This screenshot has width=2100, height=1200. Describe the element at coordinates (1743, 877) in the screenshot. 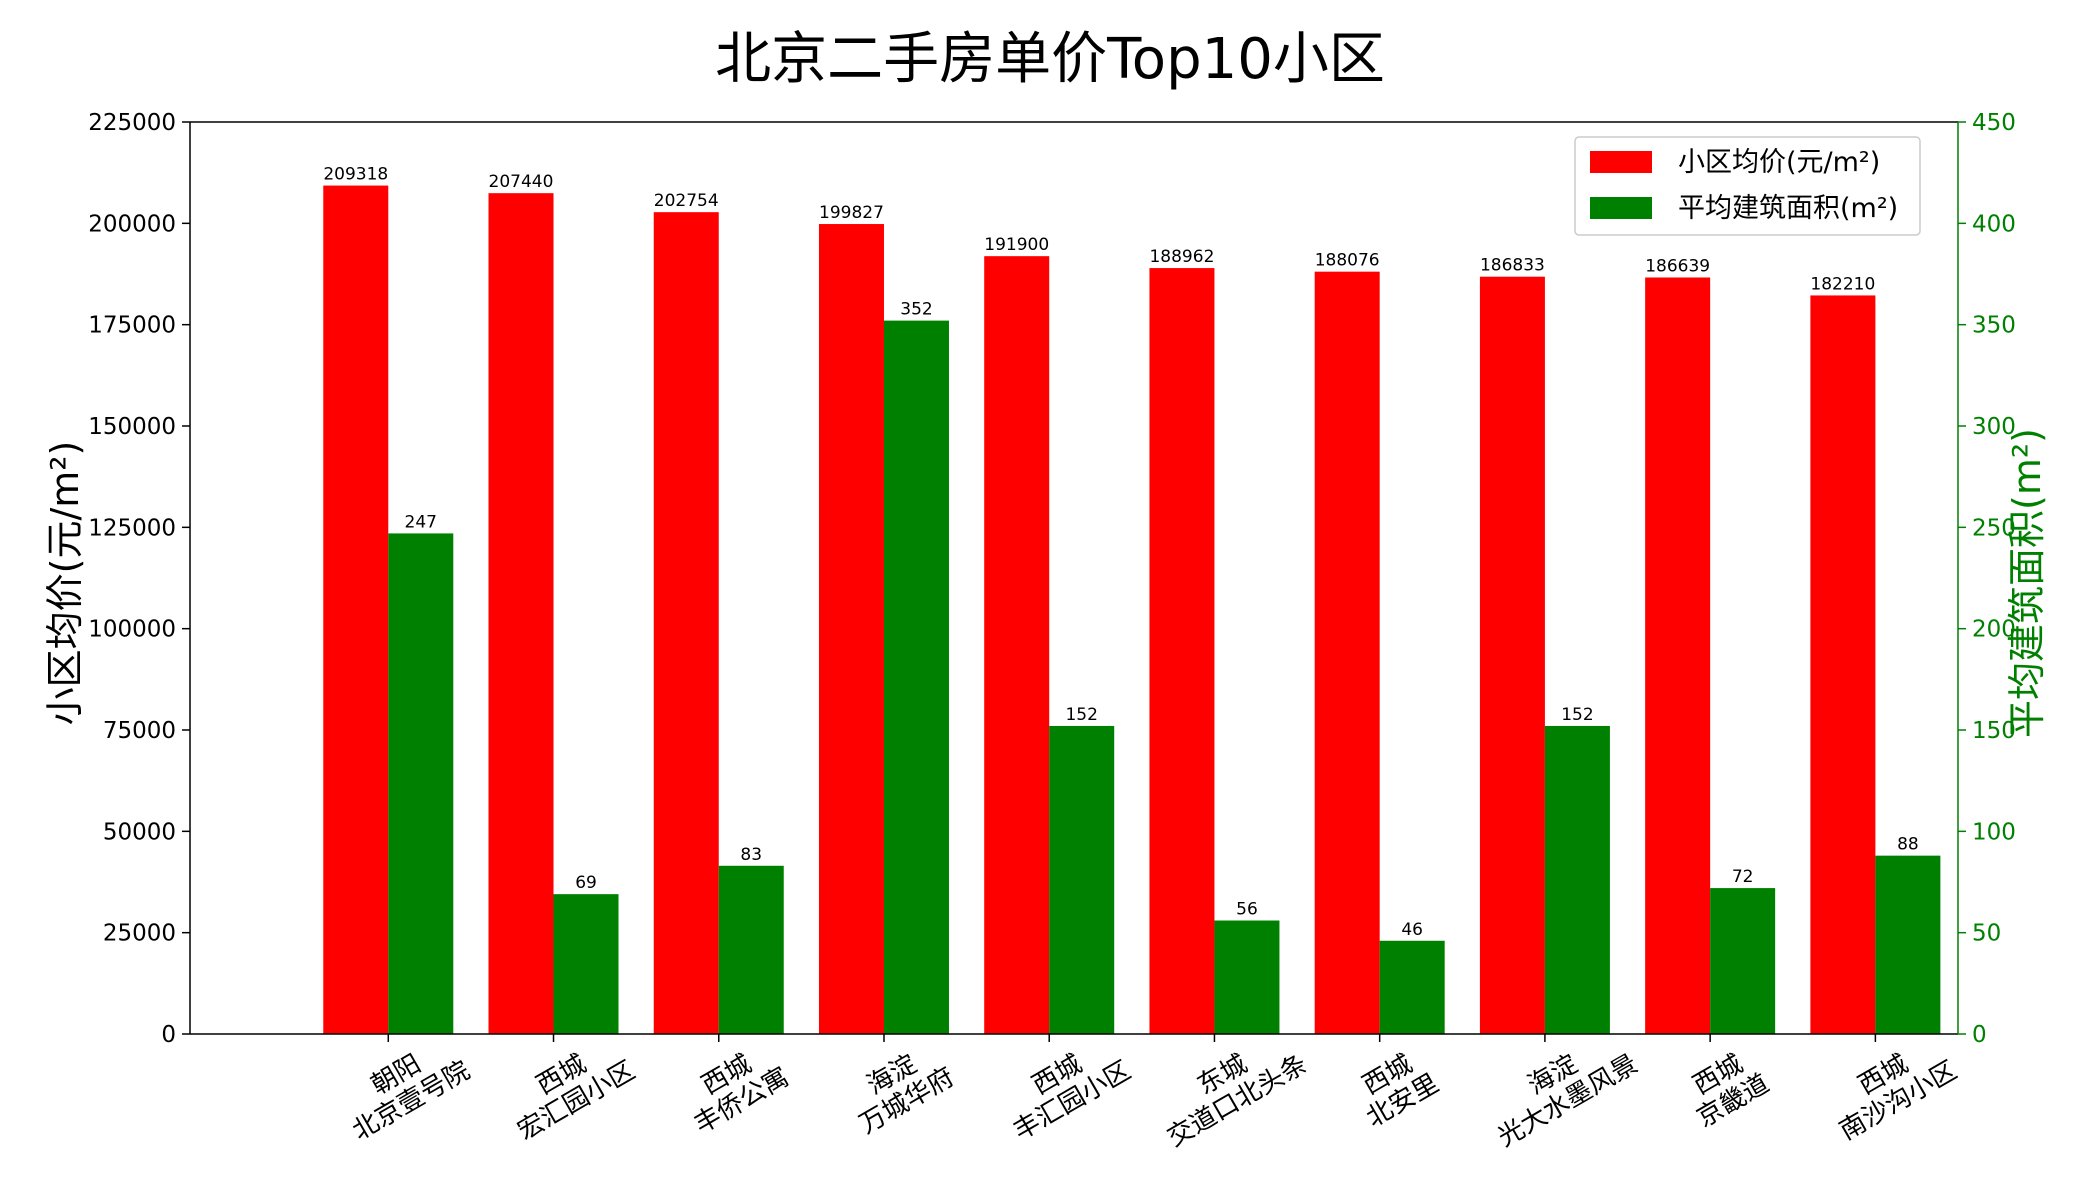

I see `data-label-area-8: 72` at that location.